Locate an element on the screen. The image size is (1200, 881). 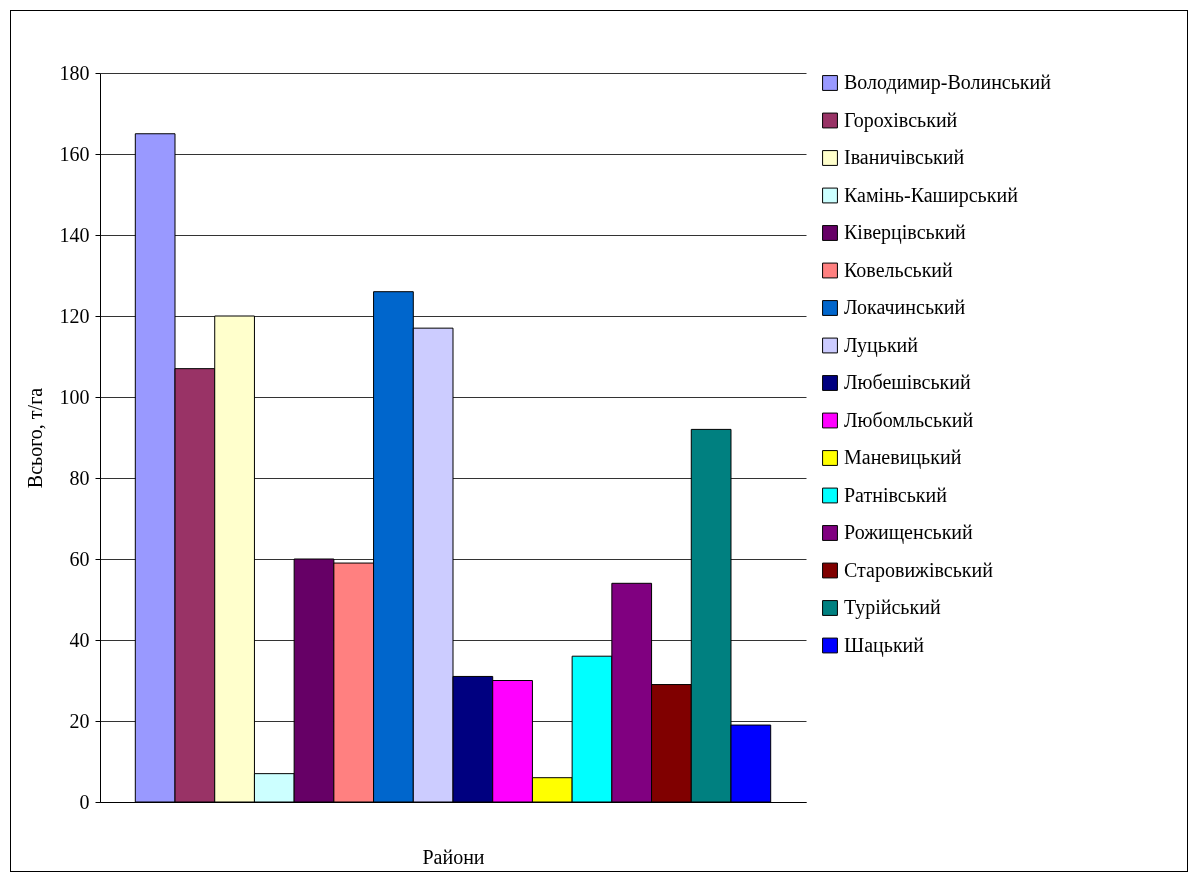
y-tick-label: 100 is located at coordinates (74, 396).